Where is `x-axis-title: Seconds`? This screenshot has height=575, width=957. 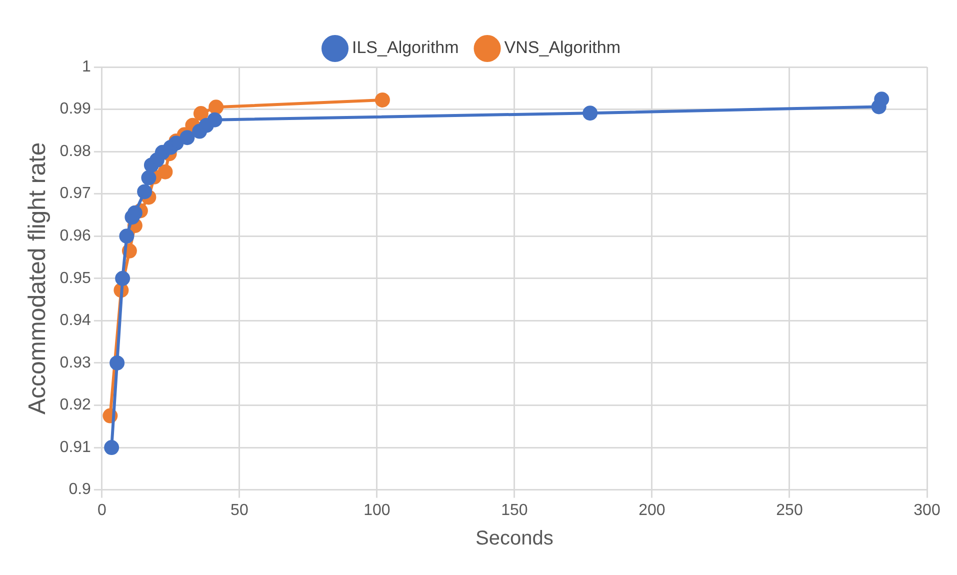
x-axis-title: Seconds is located at coordinates (515, 539).